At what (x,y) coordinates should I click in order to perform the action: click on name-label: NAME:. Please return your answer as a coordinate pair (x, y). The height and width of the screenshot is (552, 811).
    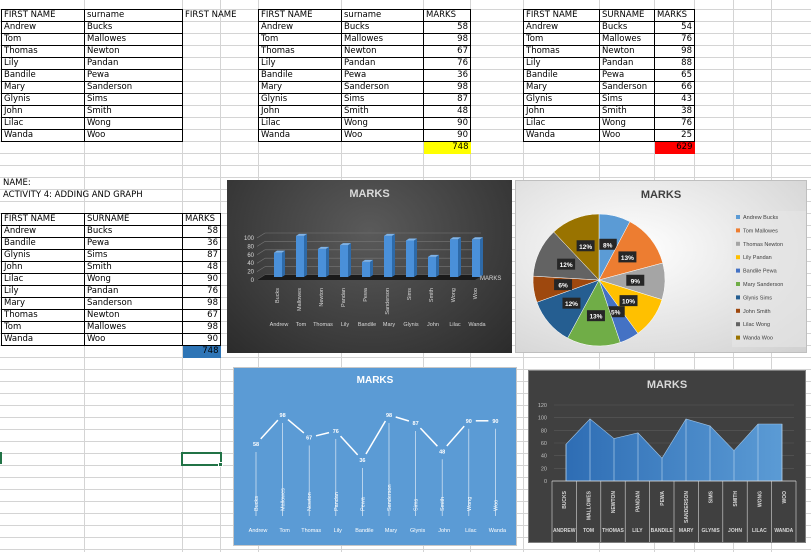
    Looking at the image, I should click on (17, 183).